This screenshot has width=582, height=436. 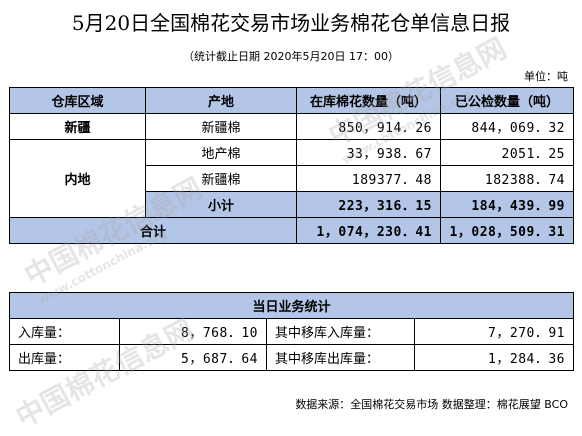 I want to click on origin-cell: 地产棉, so click(x=221, y=152).